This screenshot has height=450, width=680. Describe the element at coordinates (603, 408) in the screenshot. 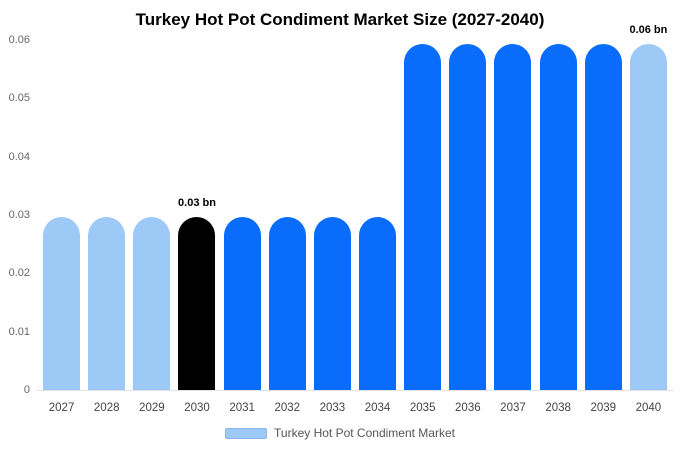

I see `x-tick-2039: 2039` at that location.